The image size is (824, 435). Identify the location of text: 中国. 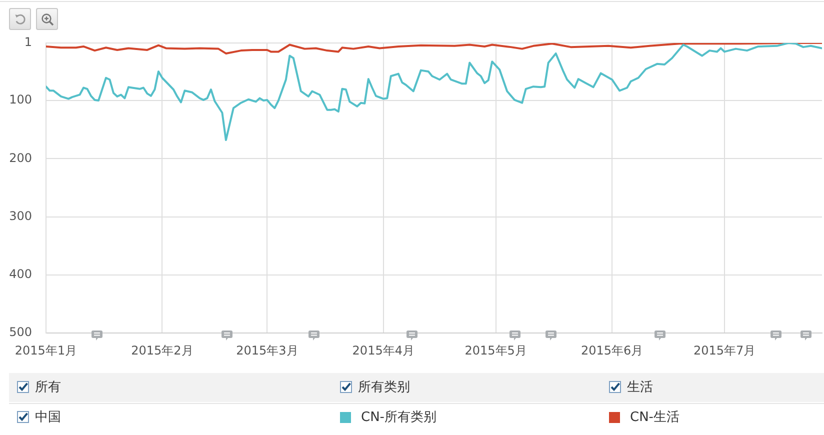
(48, 417).